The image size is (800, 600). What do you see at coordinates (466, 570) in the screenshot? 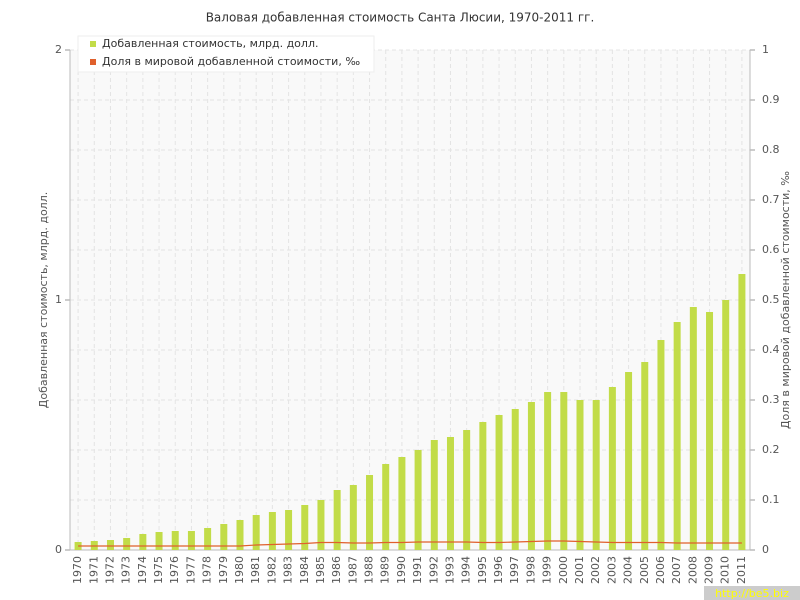
I see `x-tick-label: 1994` at bounding box center [466, 570].